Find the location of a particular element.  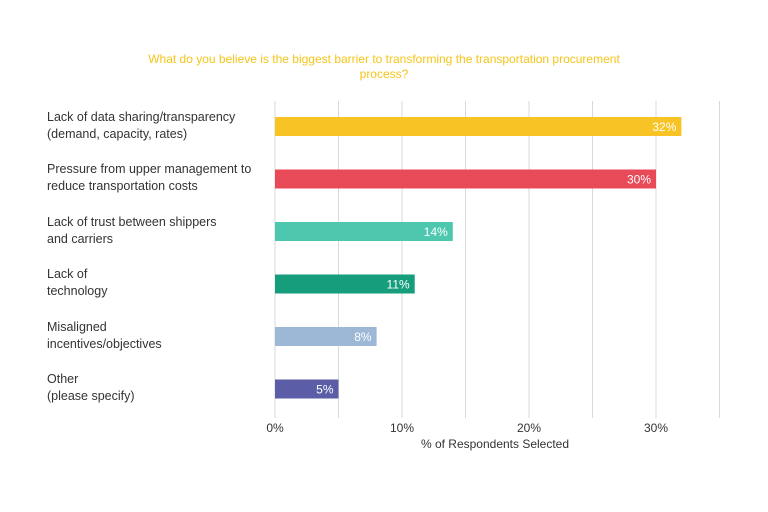

category-label: Misaligned incentives/objectives is located at coordinates (159, 336).